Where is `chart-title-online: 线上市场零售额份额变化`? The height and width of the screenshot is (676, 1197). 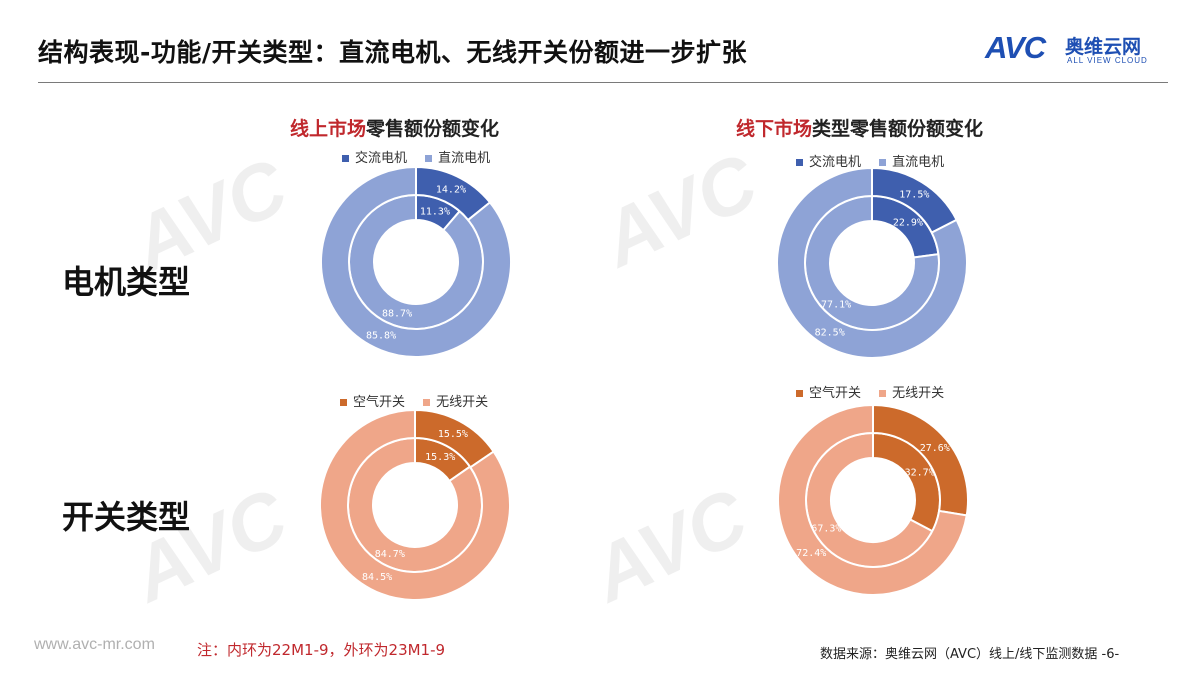 chart-title-online: 线上市场零售额份额变化 is located at coordinates (394, 127).